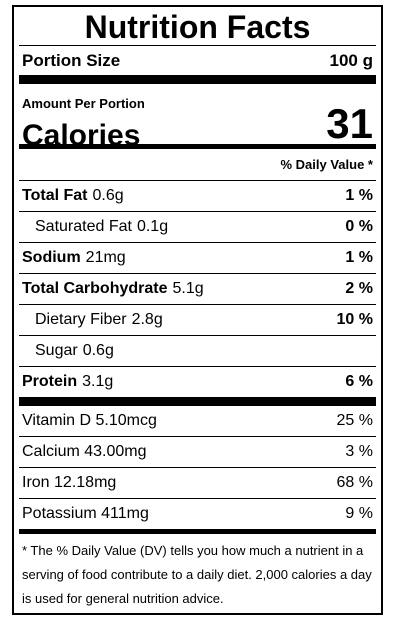 This screenshot has height=631, width=407. What do you see at coordinates (197, 164) in the screenshot?
I see `daily-value-header: % Daily Value *` at bounding box center [197, 164].